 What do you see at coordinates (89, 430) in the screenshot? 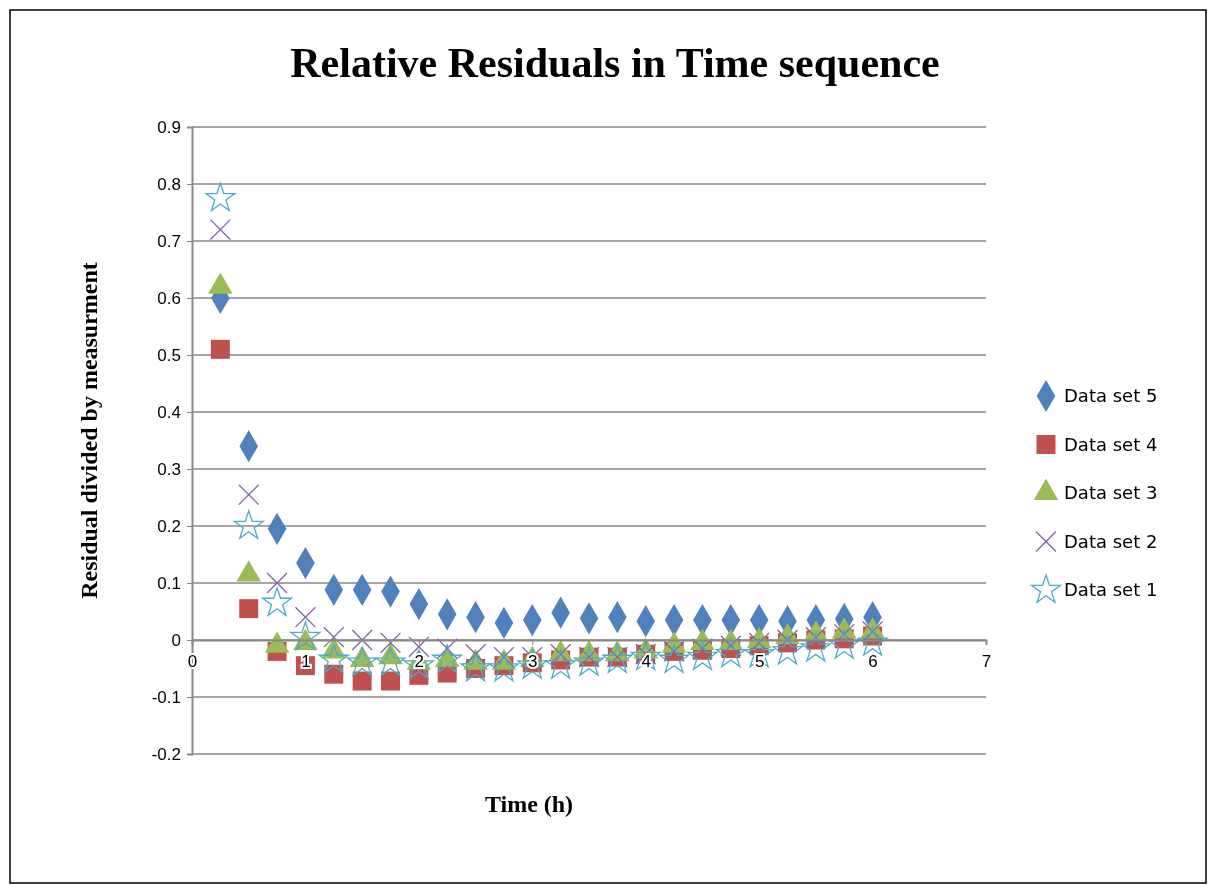
I see `y-axis-title: Residual divided by measurment` at bounding box center [89, 430].